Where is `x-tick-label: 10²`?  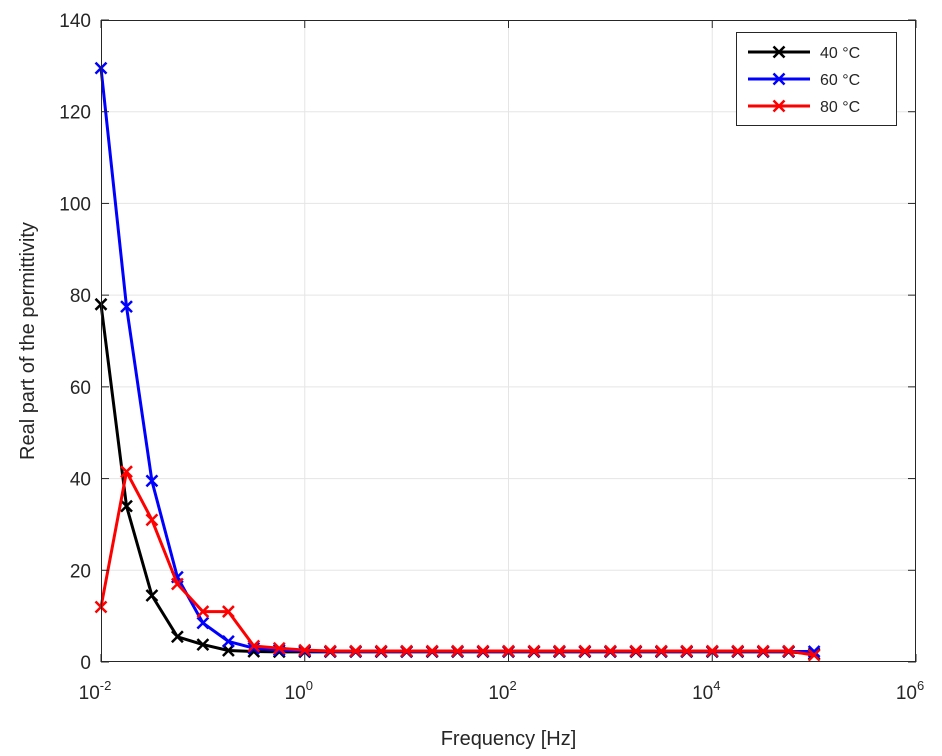 x-tick-label: 10² is located at coordinates (502, 691).